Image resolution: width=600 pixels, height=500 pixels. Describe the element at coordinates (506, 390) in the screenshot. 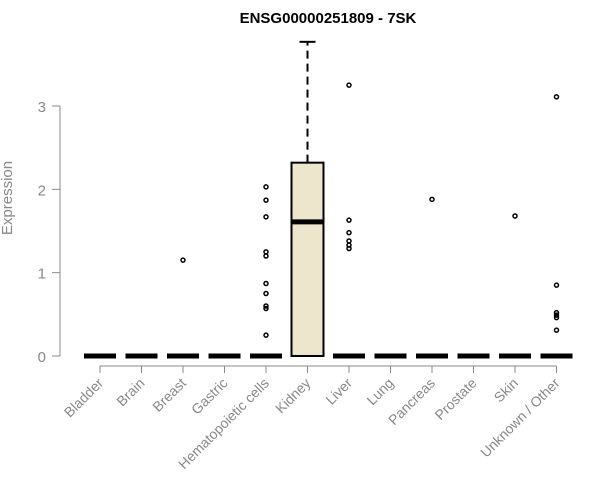

I see `x-tick-label: Skin` at that location.